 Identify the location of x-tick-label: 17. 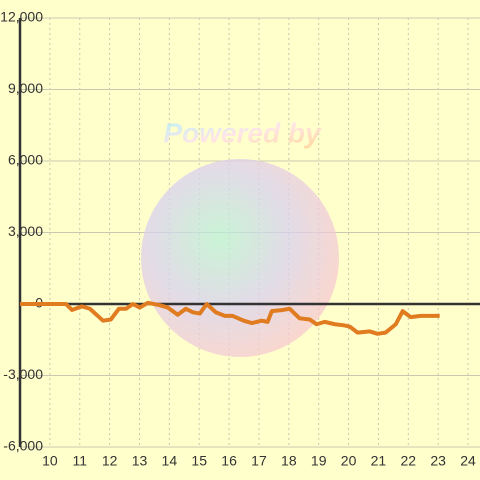
(259, 461).